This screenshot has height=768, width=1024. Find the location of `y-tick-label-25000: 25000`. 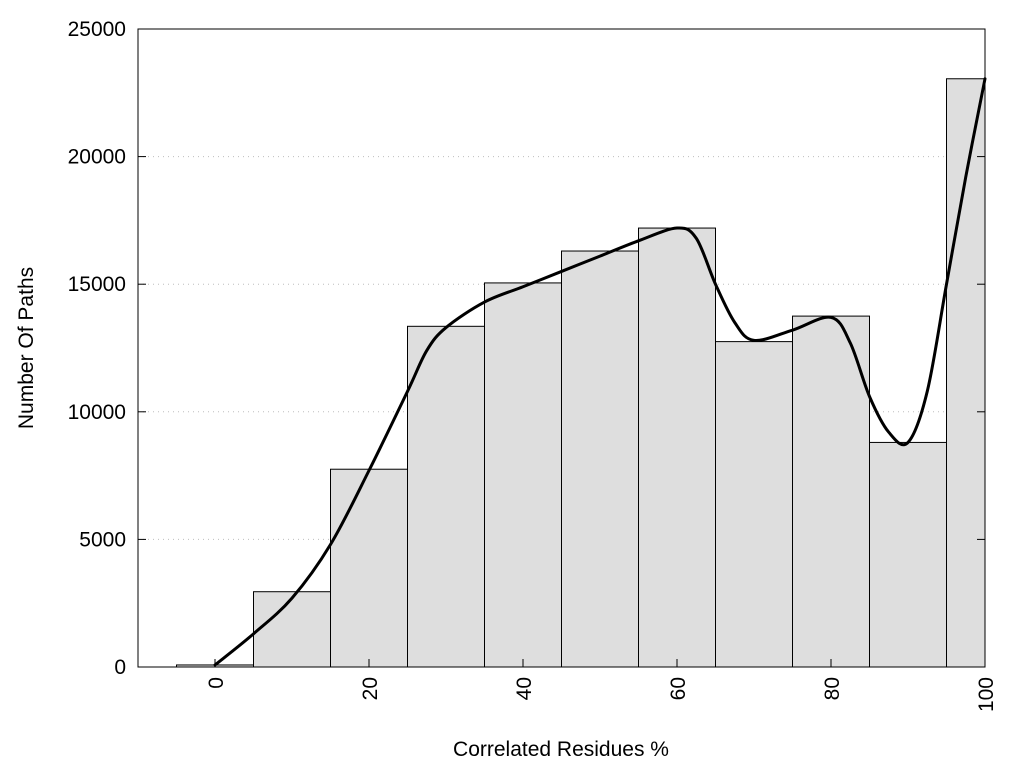

y-tick-label-25000: 25000 is located at coordinates (97, 29).